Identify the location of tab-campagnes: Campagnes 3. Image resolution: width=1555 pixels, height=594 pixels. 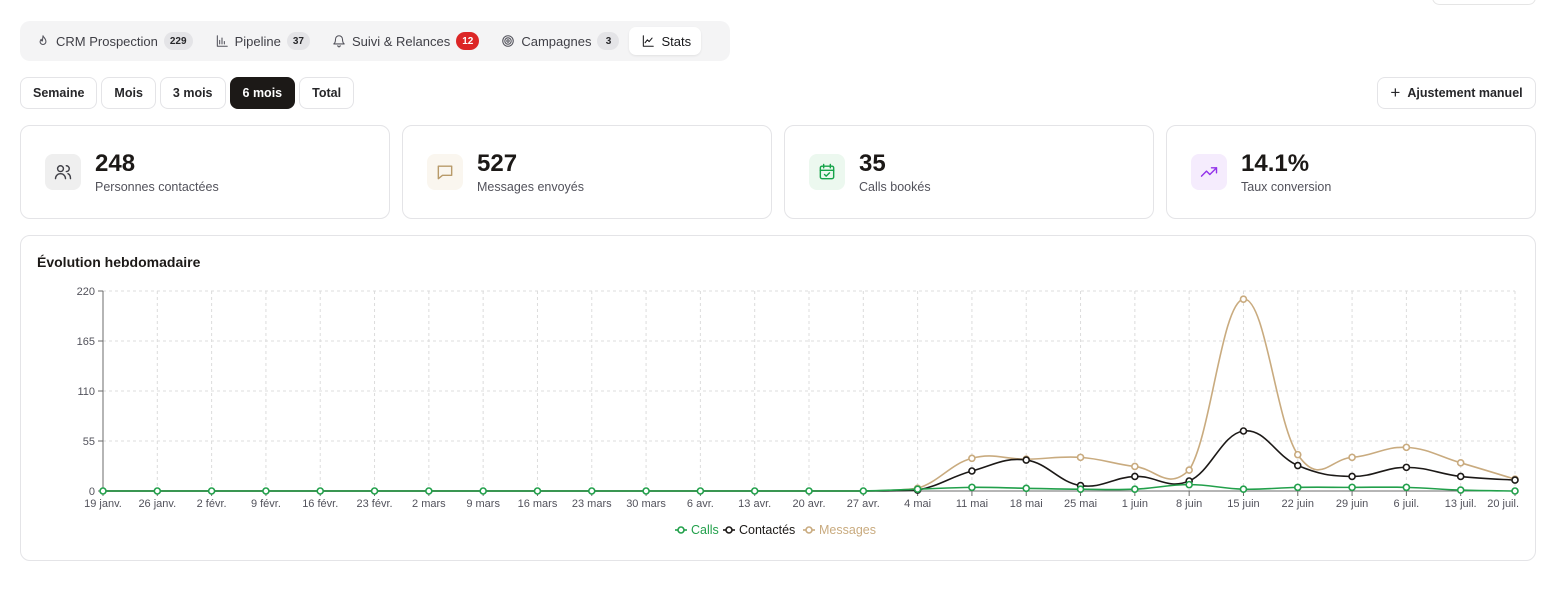
(559, 41).